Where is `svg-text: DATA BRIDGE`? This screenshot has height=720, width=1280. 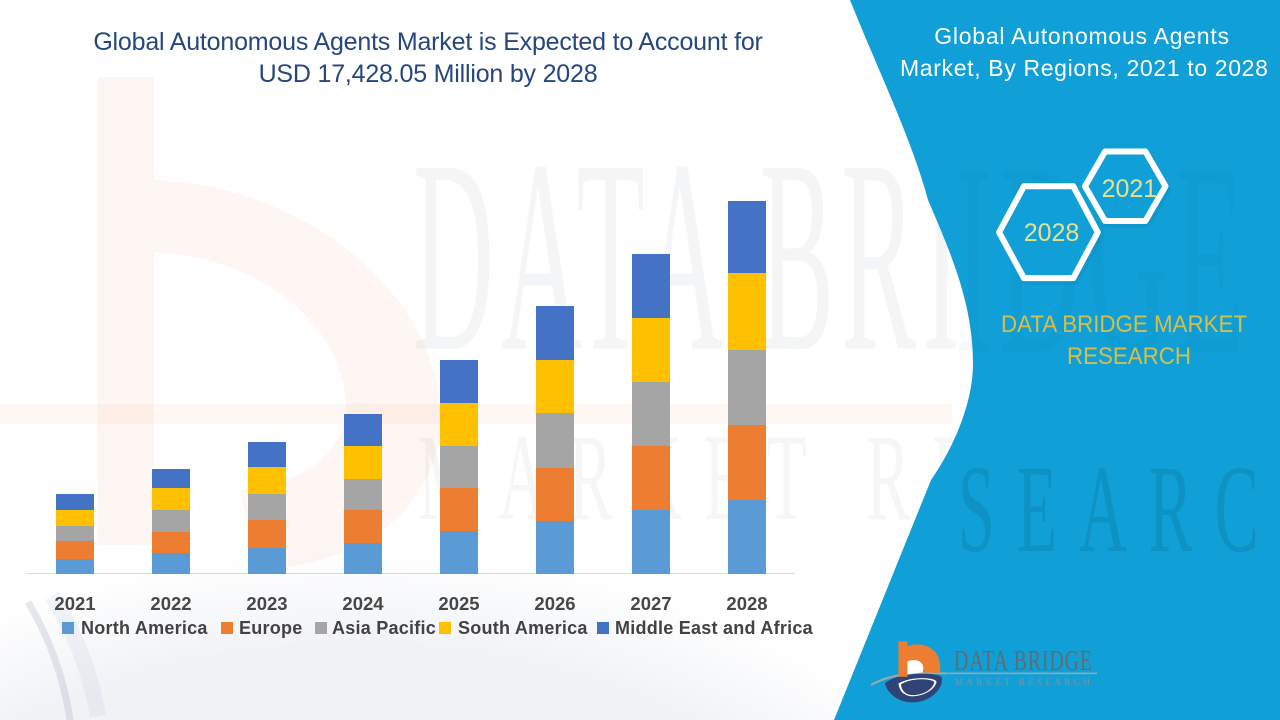 svg-text: DATA BRIDGE is located at coordinates (1023, 661).